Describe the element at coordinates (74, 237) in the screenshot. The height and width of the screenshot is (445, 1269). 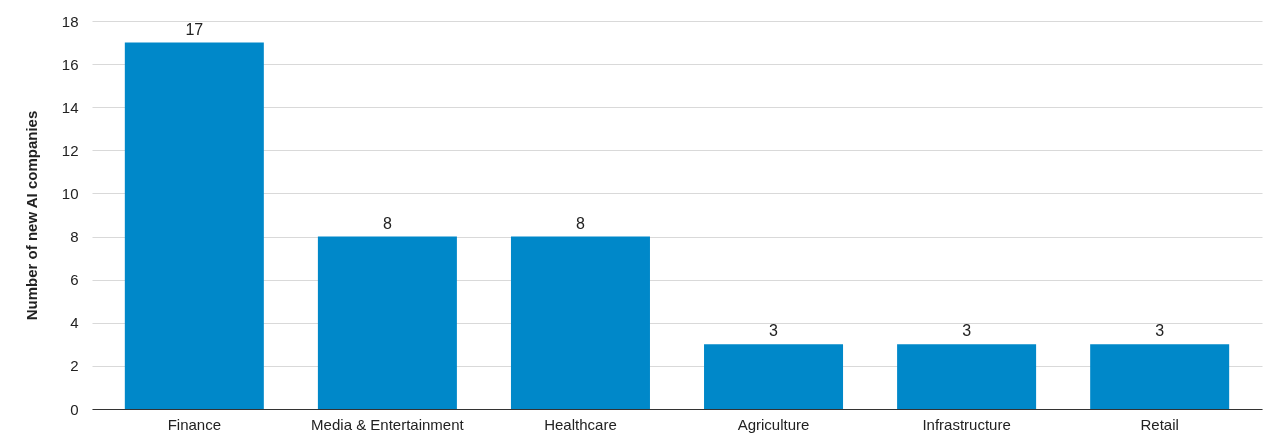
I see `y-tick-label: 8` at that location.